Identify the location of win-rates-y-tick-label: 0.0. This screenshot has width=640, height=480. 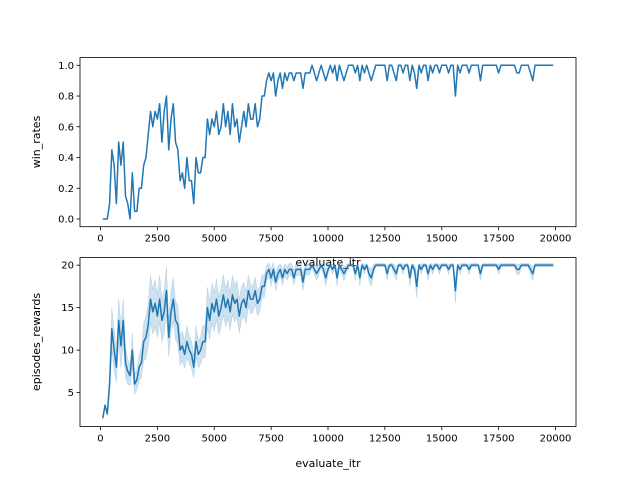
(66, 220).